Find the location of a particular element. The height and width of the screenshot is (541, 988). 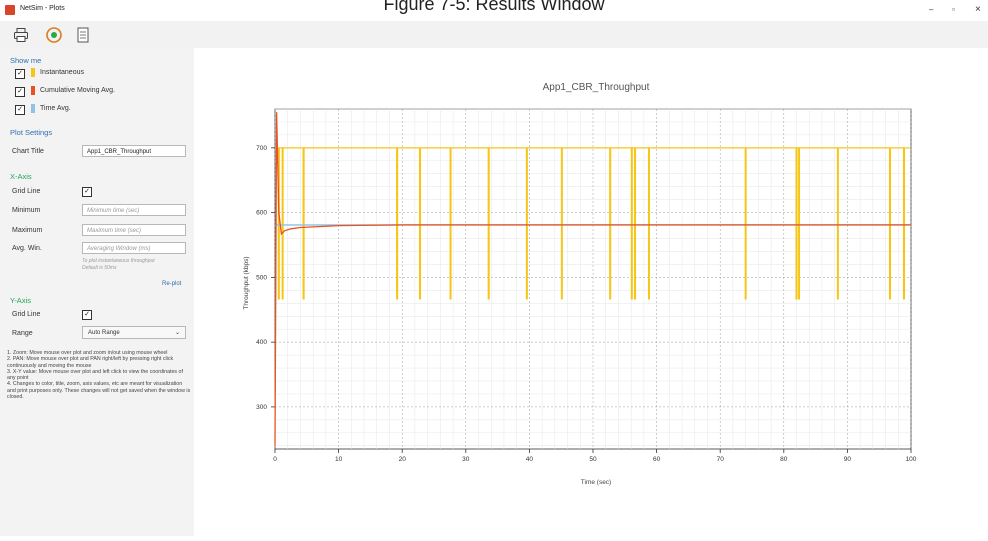

title-bar: NetSim - Plots – ▫ × is located at coordinates (494, 10).